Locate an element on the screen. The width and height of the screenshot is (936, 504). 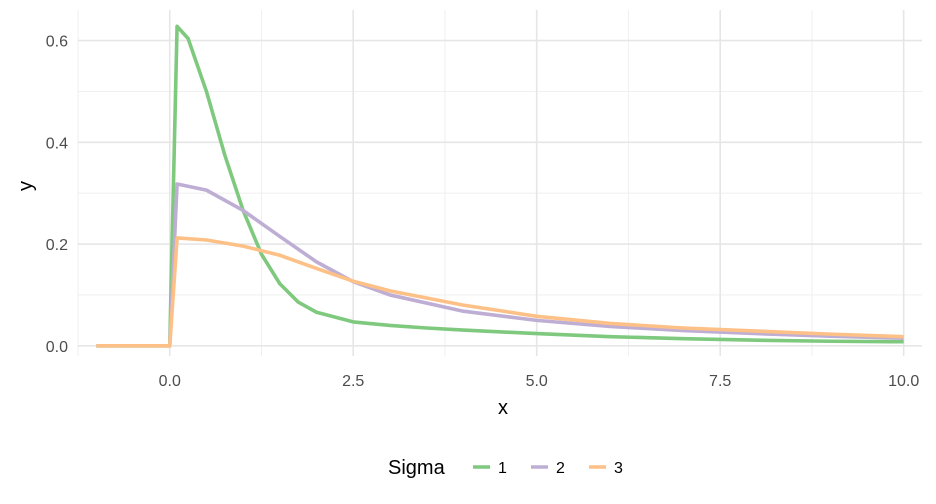
x-axis-title: x is located at coordinates (503, 408).